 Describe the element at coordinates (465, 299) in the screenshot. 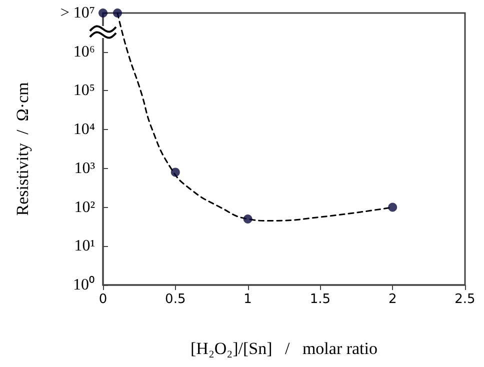

I see `x-tick-label: 2.5` at that location.